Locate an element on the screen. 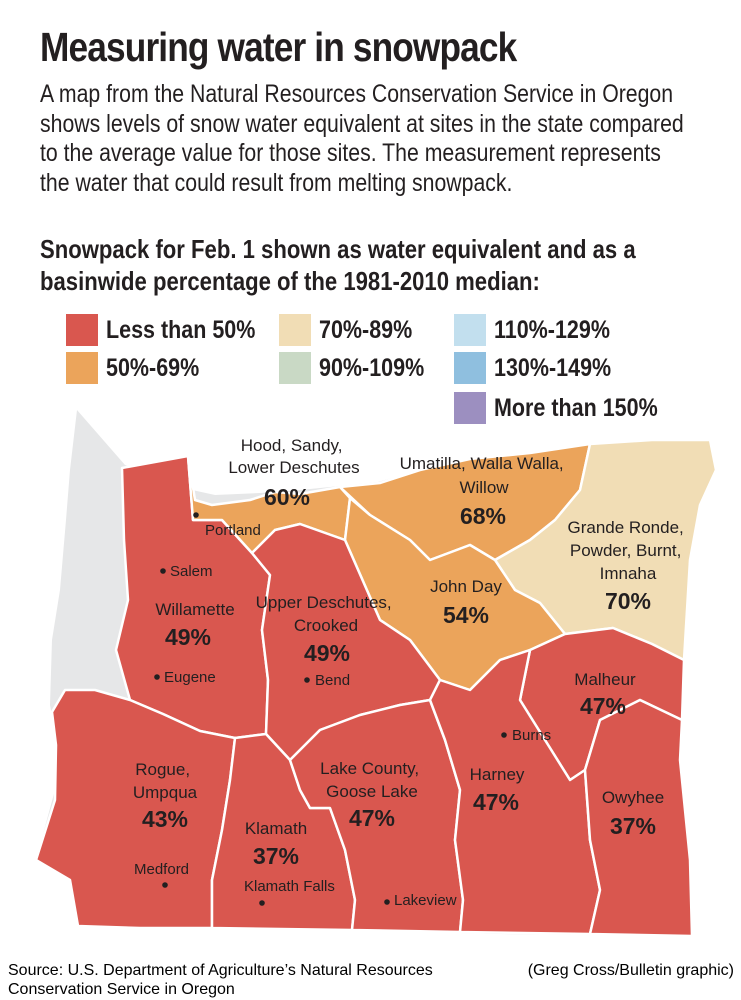  city-medford: Medford is located at coordinates (161, 874).